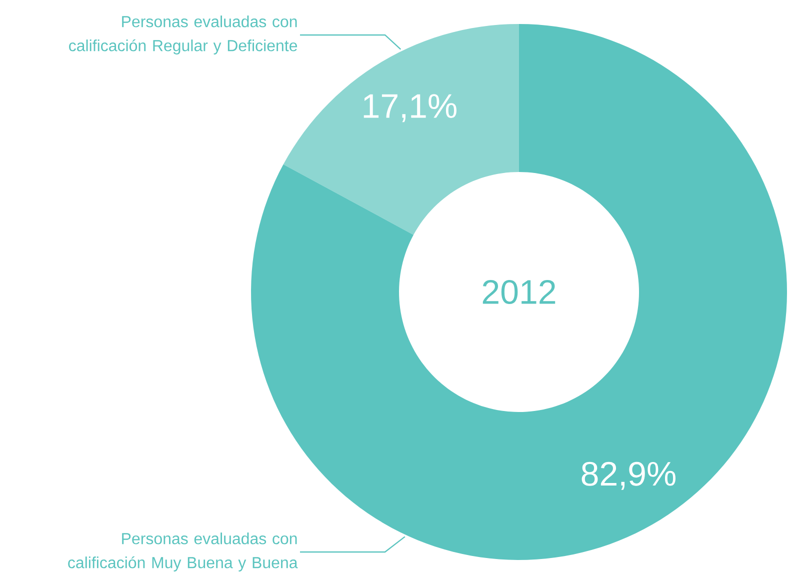 Image resolution: width=796 pixels, height=579 pixels. What do you see at coordinates (410, 108) in the screenshot?
I see `data-label: 17,1%` at bounding box center [410, 108].